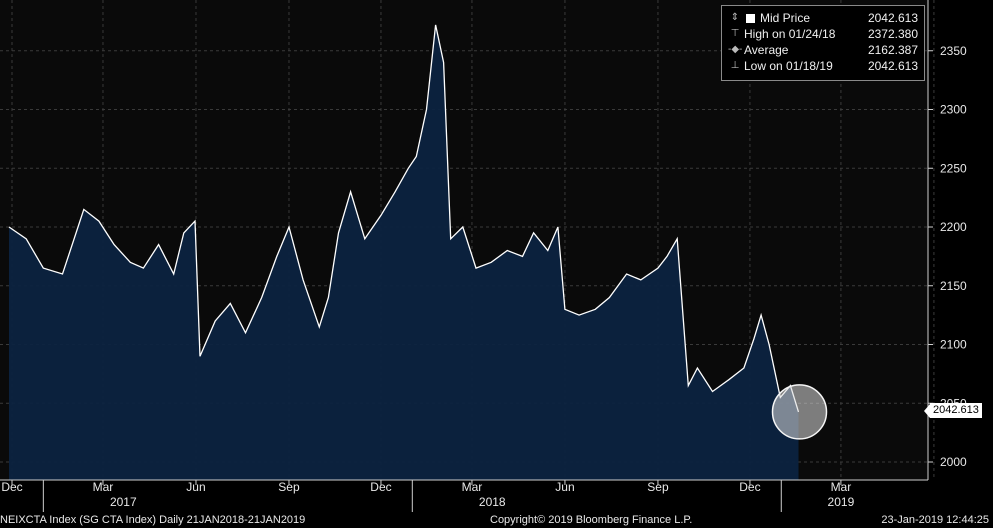 Image resolution: width=993 pixels, height=528 pixels. Describe the element at coordinates (953, 168) in the screenshot. I see `y-tick-label: 2250` at that location.